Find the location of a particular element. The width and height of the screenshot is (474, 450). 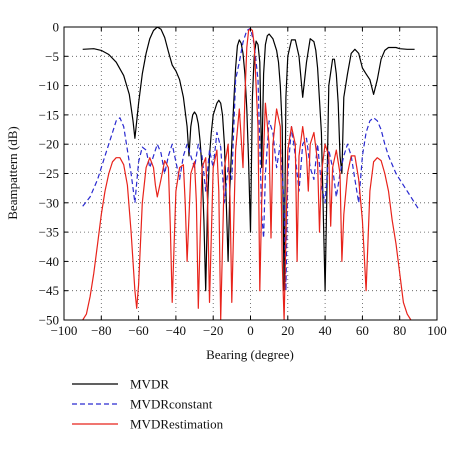

y-tick-label: −25 is located at coordinates (49, 173).